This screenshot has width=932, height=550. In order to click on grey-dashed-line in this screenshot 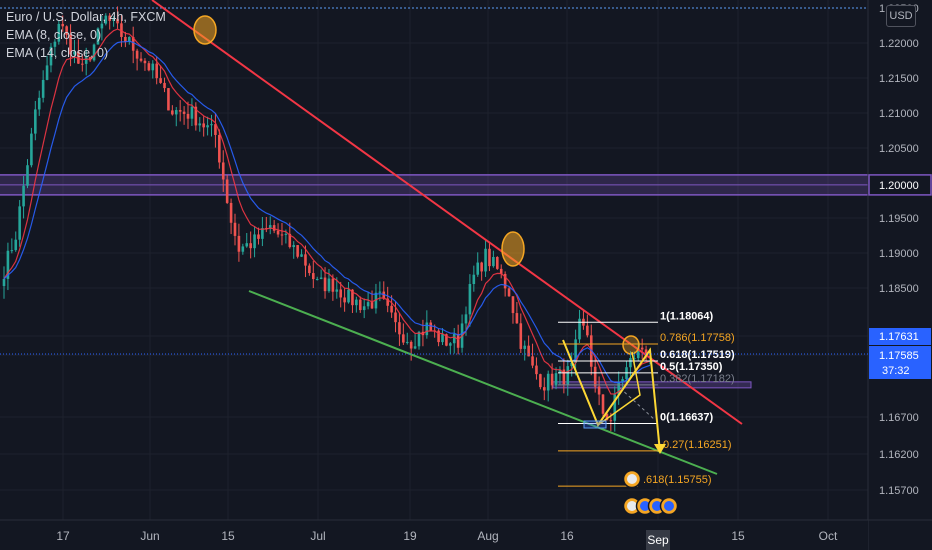, I will do `click(637, 404)`.